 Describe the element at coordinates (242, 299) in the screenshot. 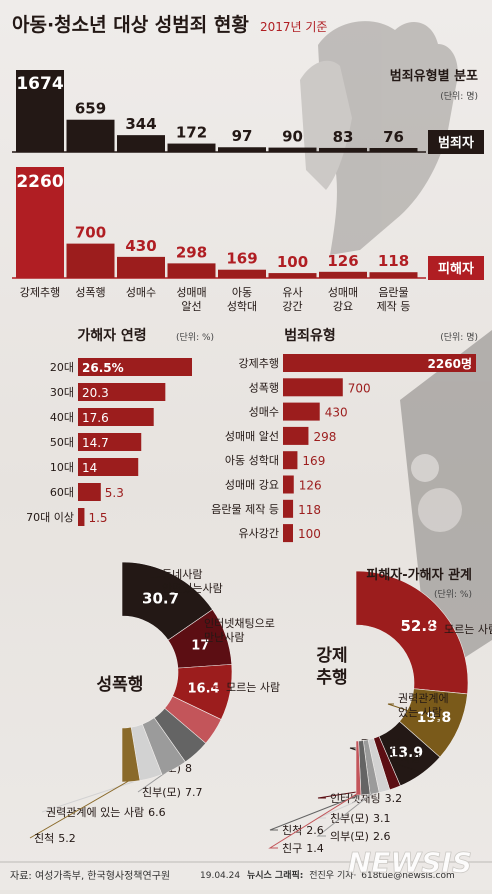

I see `category-label: 아동 성학대` at that location.